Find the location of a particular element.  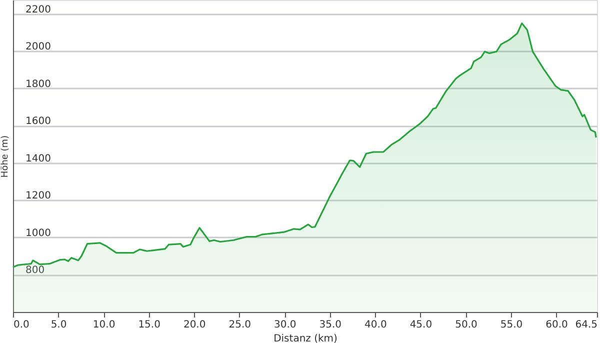

y-tick-label: 800 is located at coordinates (35, 270).